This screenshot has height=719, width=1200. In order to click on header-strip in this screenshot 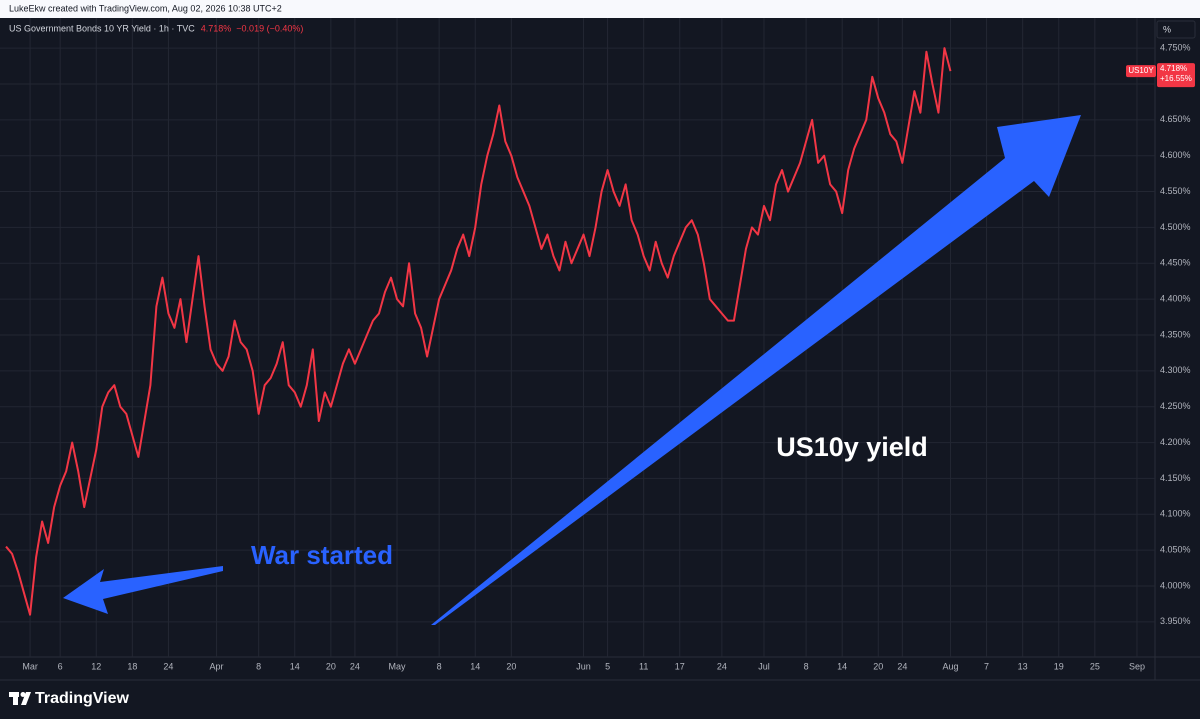, I will do `click(600, 9)`.